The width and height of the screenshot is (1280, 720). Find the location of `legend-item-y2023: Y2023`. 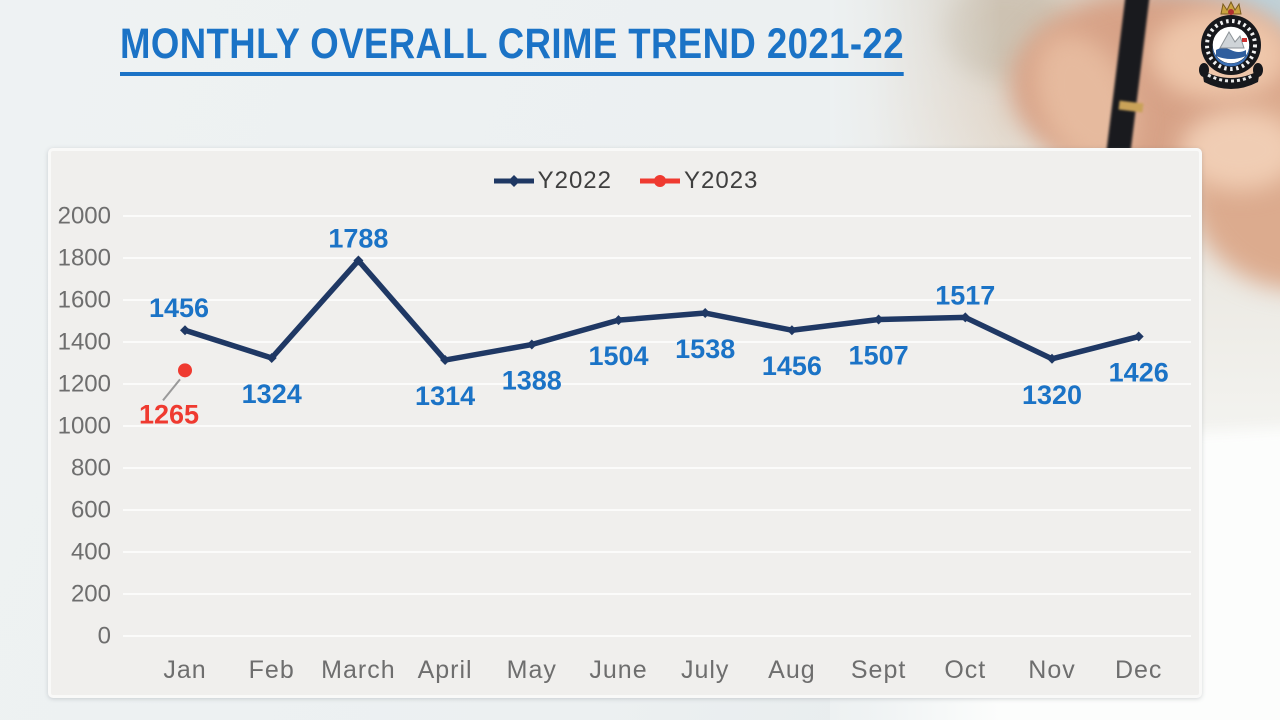

legend-item-y2023: Y2023 is located at coordinates (698, 181).